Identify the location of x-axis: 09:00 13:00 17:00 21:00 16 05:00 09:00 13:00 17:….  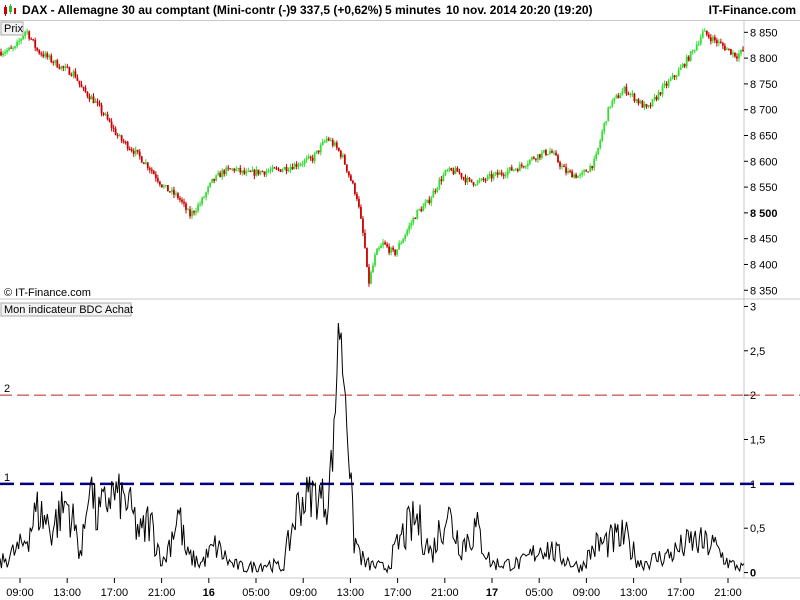
(400, 588).